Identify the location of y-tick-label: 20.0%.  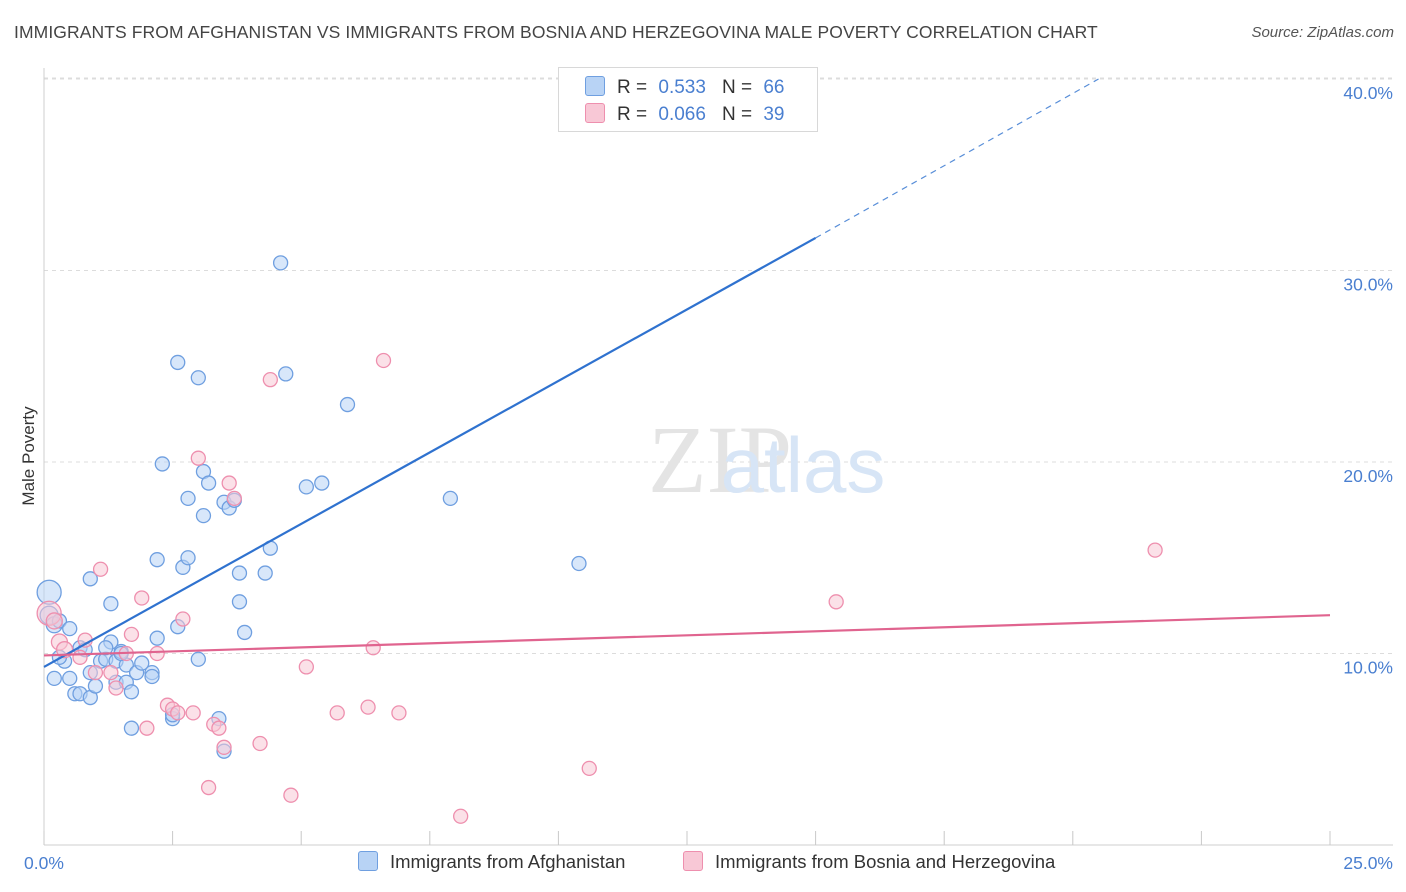
(1368, 476).